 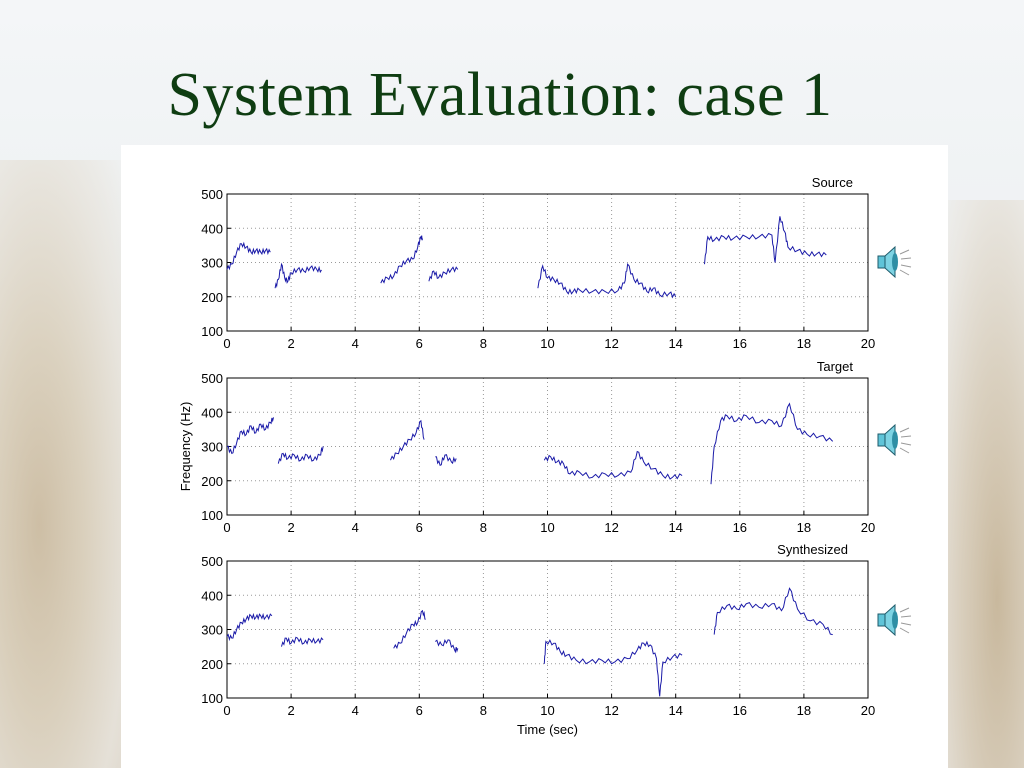 I want to click on y-axis-label: Frequency (Hz), so click(x=185, y=447).